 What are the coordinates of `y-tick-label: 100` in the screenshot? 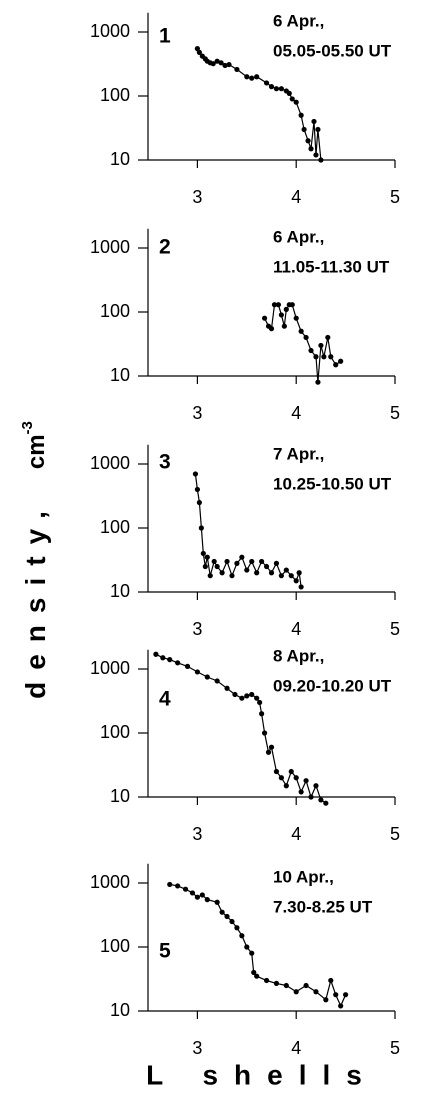 It's located at (115, 732).